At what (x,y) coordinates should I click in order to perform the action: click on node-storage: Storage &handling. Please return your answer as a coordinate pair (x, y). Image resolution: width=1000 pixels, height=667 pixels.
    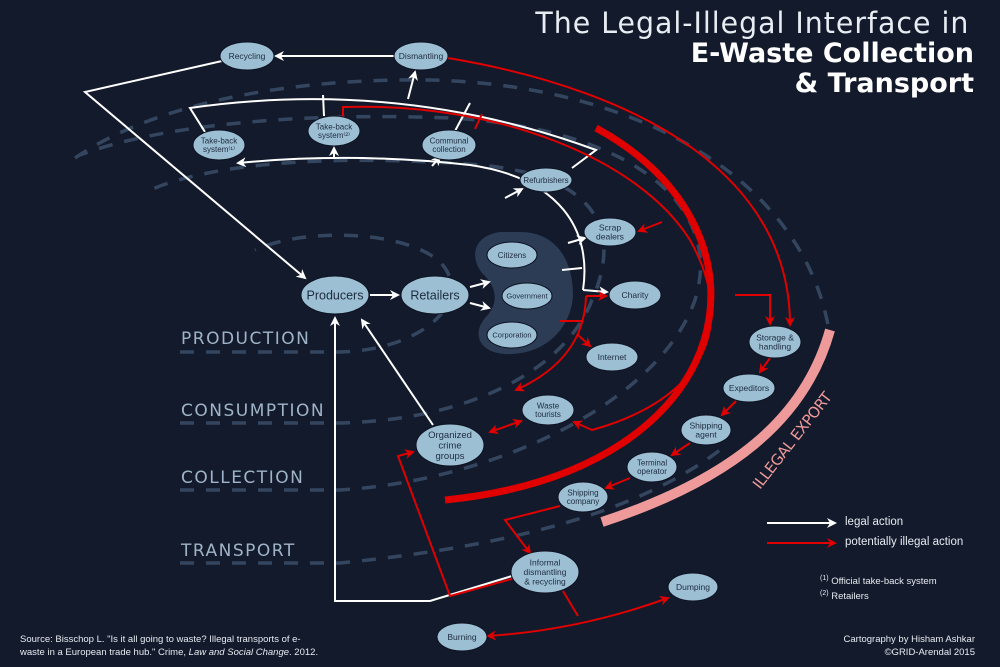
    Looking at the image, I should click on (775, 342).